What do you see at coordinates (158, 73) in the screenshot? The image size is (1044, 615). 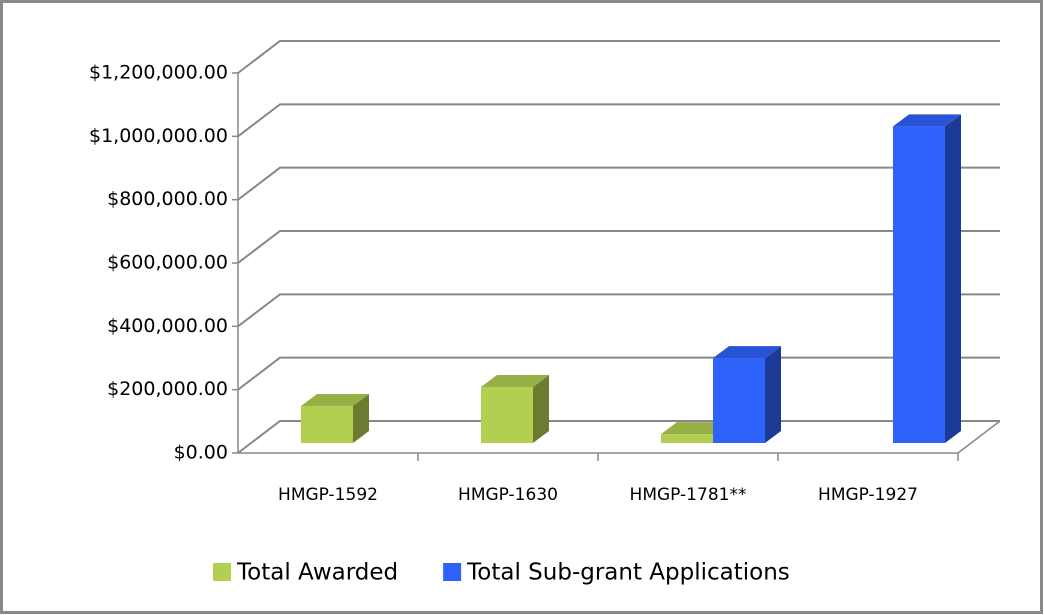 I see `y-tick-label: $1,200,000.00` at bounding box center [158, 73].